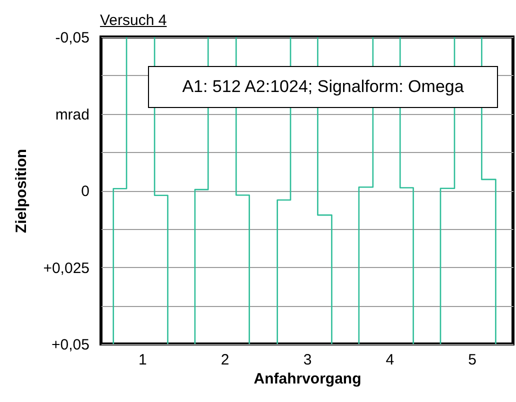  What do you see at coordinates (85, 191) in the screenshot?
I see `y-tick-label: 0` at bounding box center [85, 191].